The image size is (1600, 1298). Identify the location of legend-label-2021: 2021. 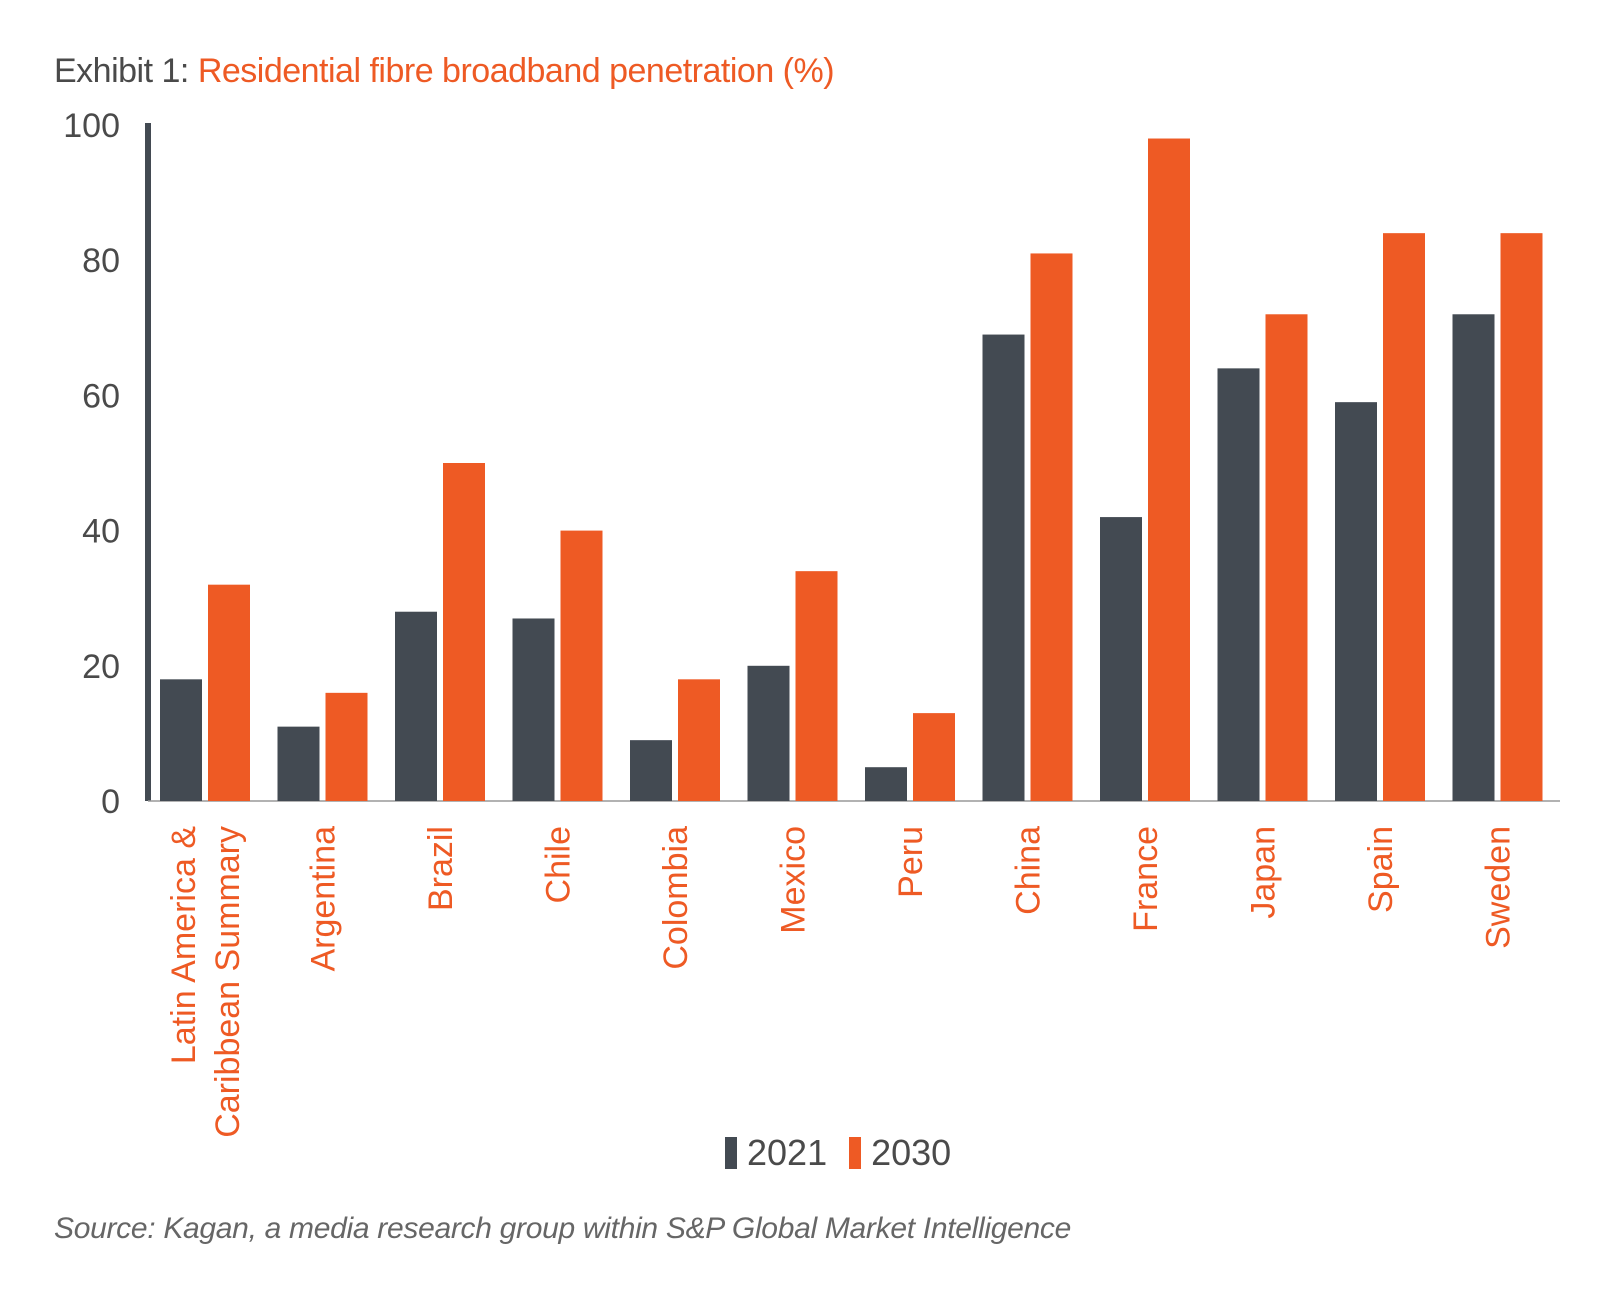
(787, 1152).